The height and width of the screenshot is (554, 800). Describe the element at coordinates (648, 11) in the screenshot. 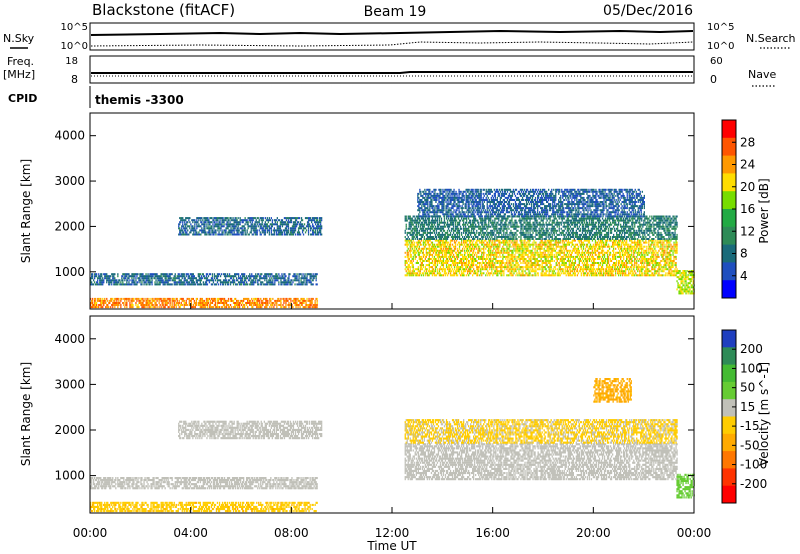

I see `date-title: 05/Dec/2016` at that location.